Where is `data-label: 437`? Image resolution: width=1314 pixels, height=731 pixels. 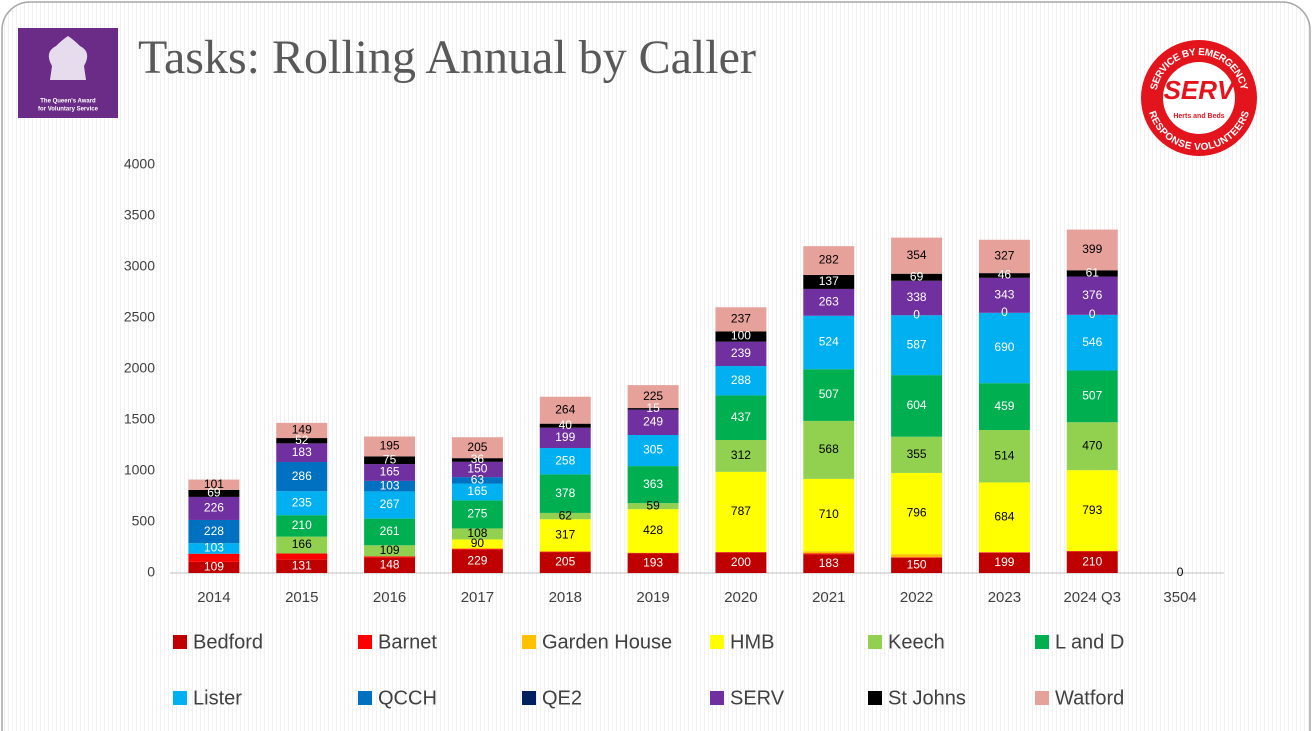
data-label: 437 is located at coordinates (741, 417).